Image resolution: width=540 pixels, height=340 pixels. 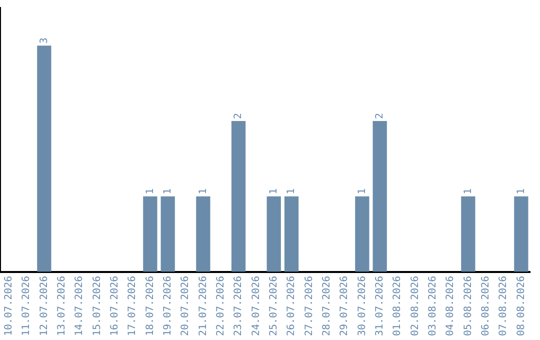 What do you see at coordinates (468, 306) in the screenshot?
I see `x-tick-label: 05.08.2026` at bounding box center [468, 306].